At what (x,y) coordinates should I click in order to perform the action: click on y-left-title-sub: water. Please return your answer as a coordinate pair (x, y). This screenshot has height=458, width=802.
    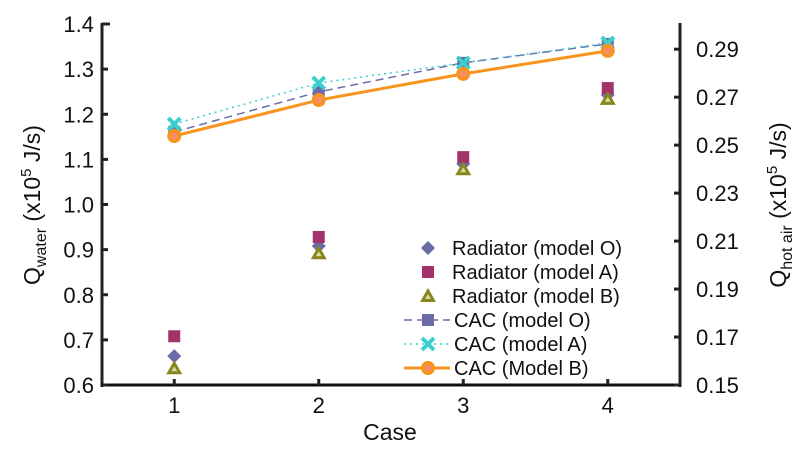
    Looking at the image, I should click on (41, 247).